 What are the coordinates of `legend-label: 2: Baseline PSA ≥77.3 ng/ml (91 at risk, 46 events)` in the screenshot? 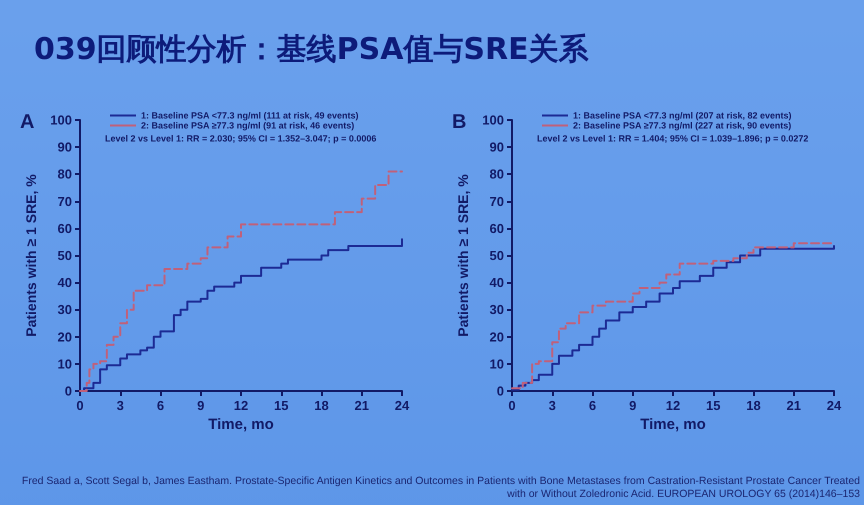 It's located at (247, 125).